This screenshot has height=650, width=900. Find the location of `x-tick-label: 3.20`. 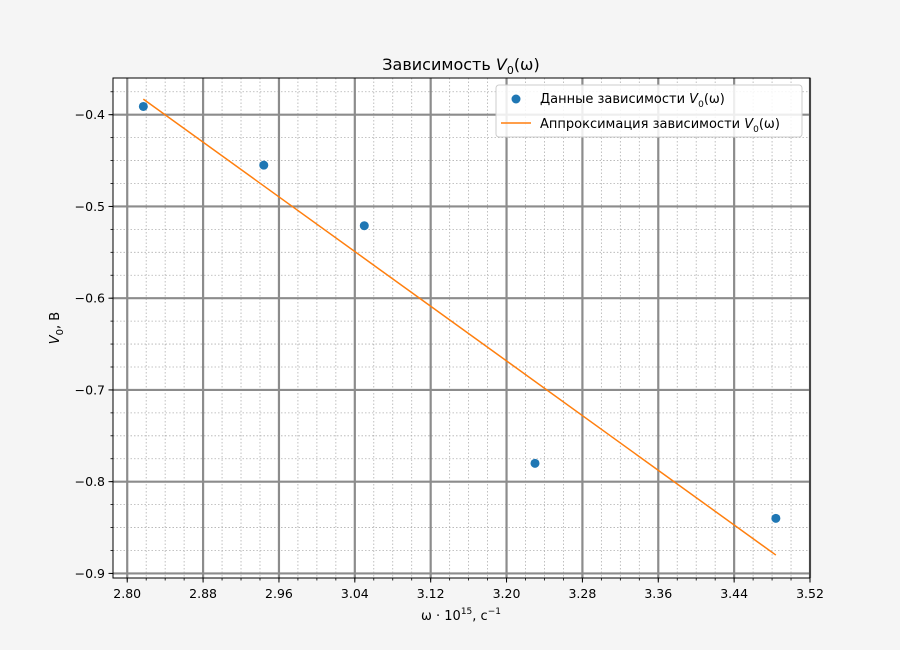

x-tick-label: 3.20 is located at coordinates (507, 593).